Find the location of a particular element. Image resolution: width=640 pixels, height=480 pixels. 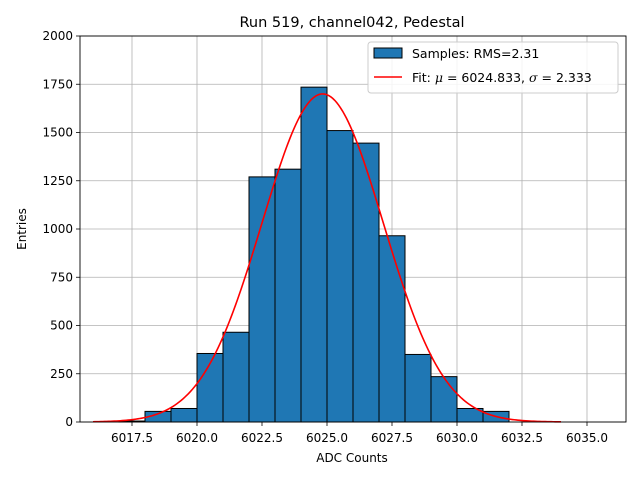

x-tick-label: 6027.5 is located at coordinates (392, 438).